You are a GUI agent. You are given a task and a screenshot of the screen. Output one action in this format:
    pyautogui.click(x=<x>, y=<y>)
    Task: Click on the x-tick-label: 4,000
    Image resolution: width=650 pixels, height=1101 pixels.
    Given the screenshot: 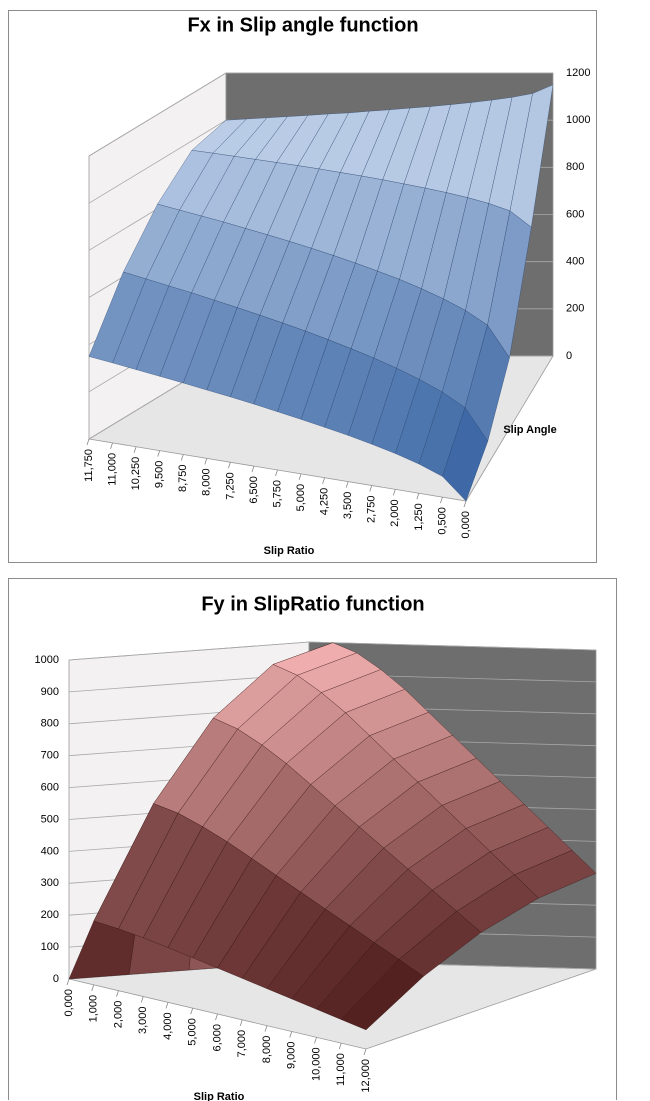 What is the action you would take?
    pyautogui.click(x=168, y=1026)
    